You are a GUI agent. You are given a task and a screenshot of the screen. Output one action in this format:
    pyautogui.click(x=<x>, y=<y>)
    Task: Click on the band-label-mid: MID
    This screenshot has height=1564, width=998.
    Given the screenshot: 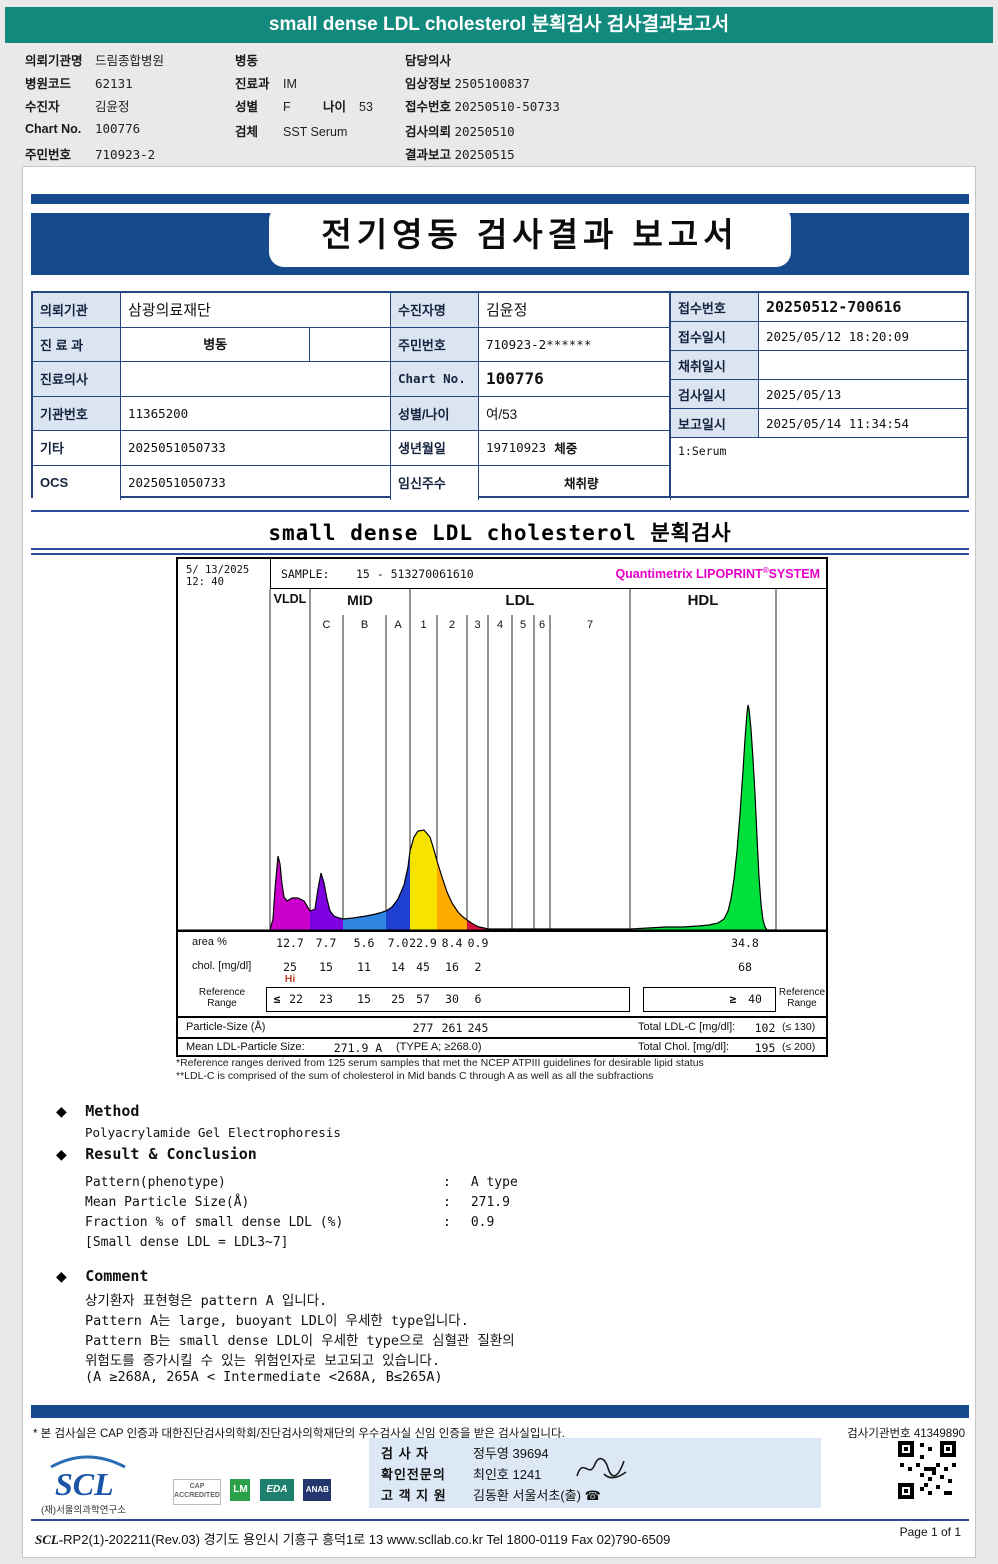 What is the action you would take?
    pyautogui.click(x=360, y=600)
    